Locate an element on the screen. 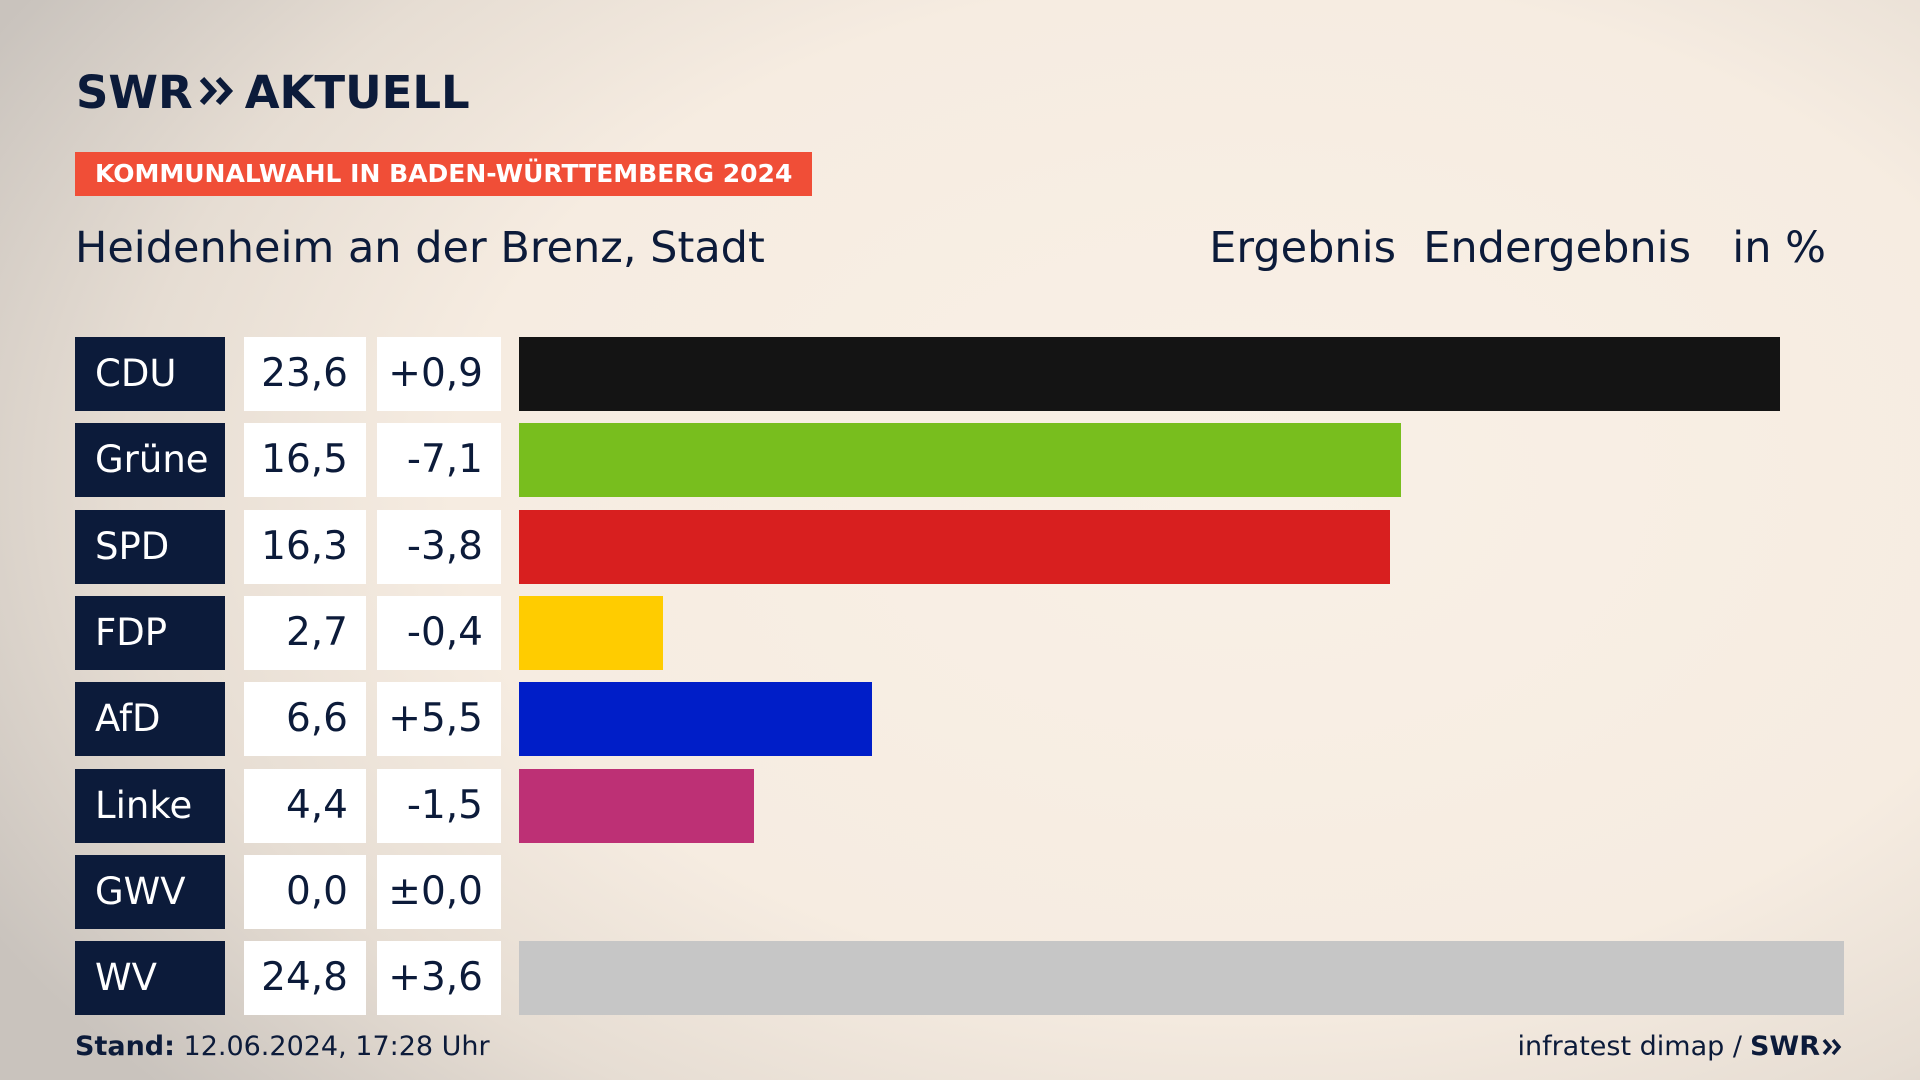 The height and width of the screenshot is (1080, 1920). value-label: 16,3 is located at coordinates (305, 546).